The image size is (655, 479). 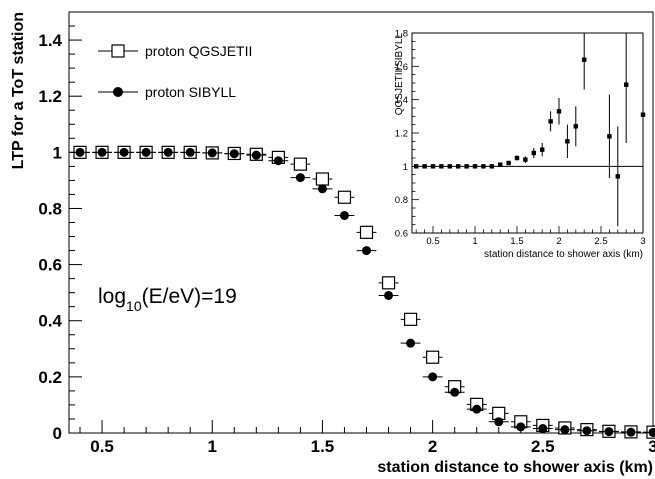 What do you see at coordinates (50, 208) in the screenshot?
I see `main-y-tick-label: 0.8` at bounding box center [50, 208].